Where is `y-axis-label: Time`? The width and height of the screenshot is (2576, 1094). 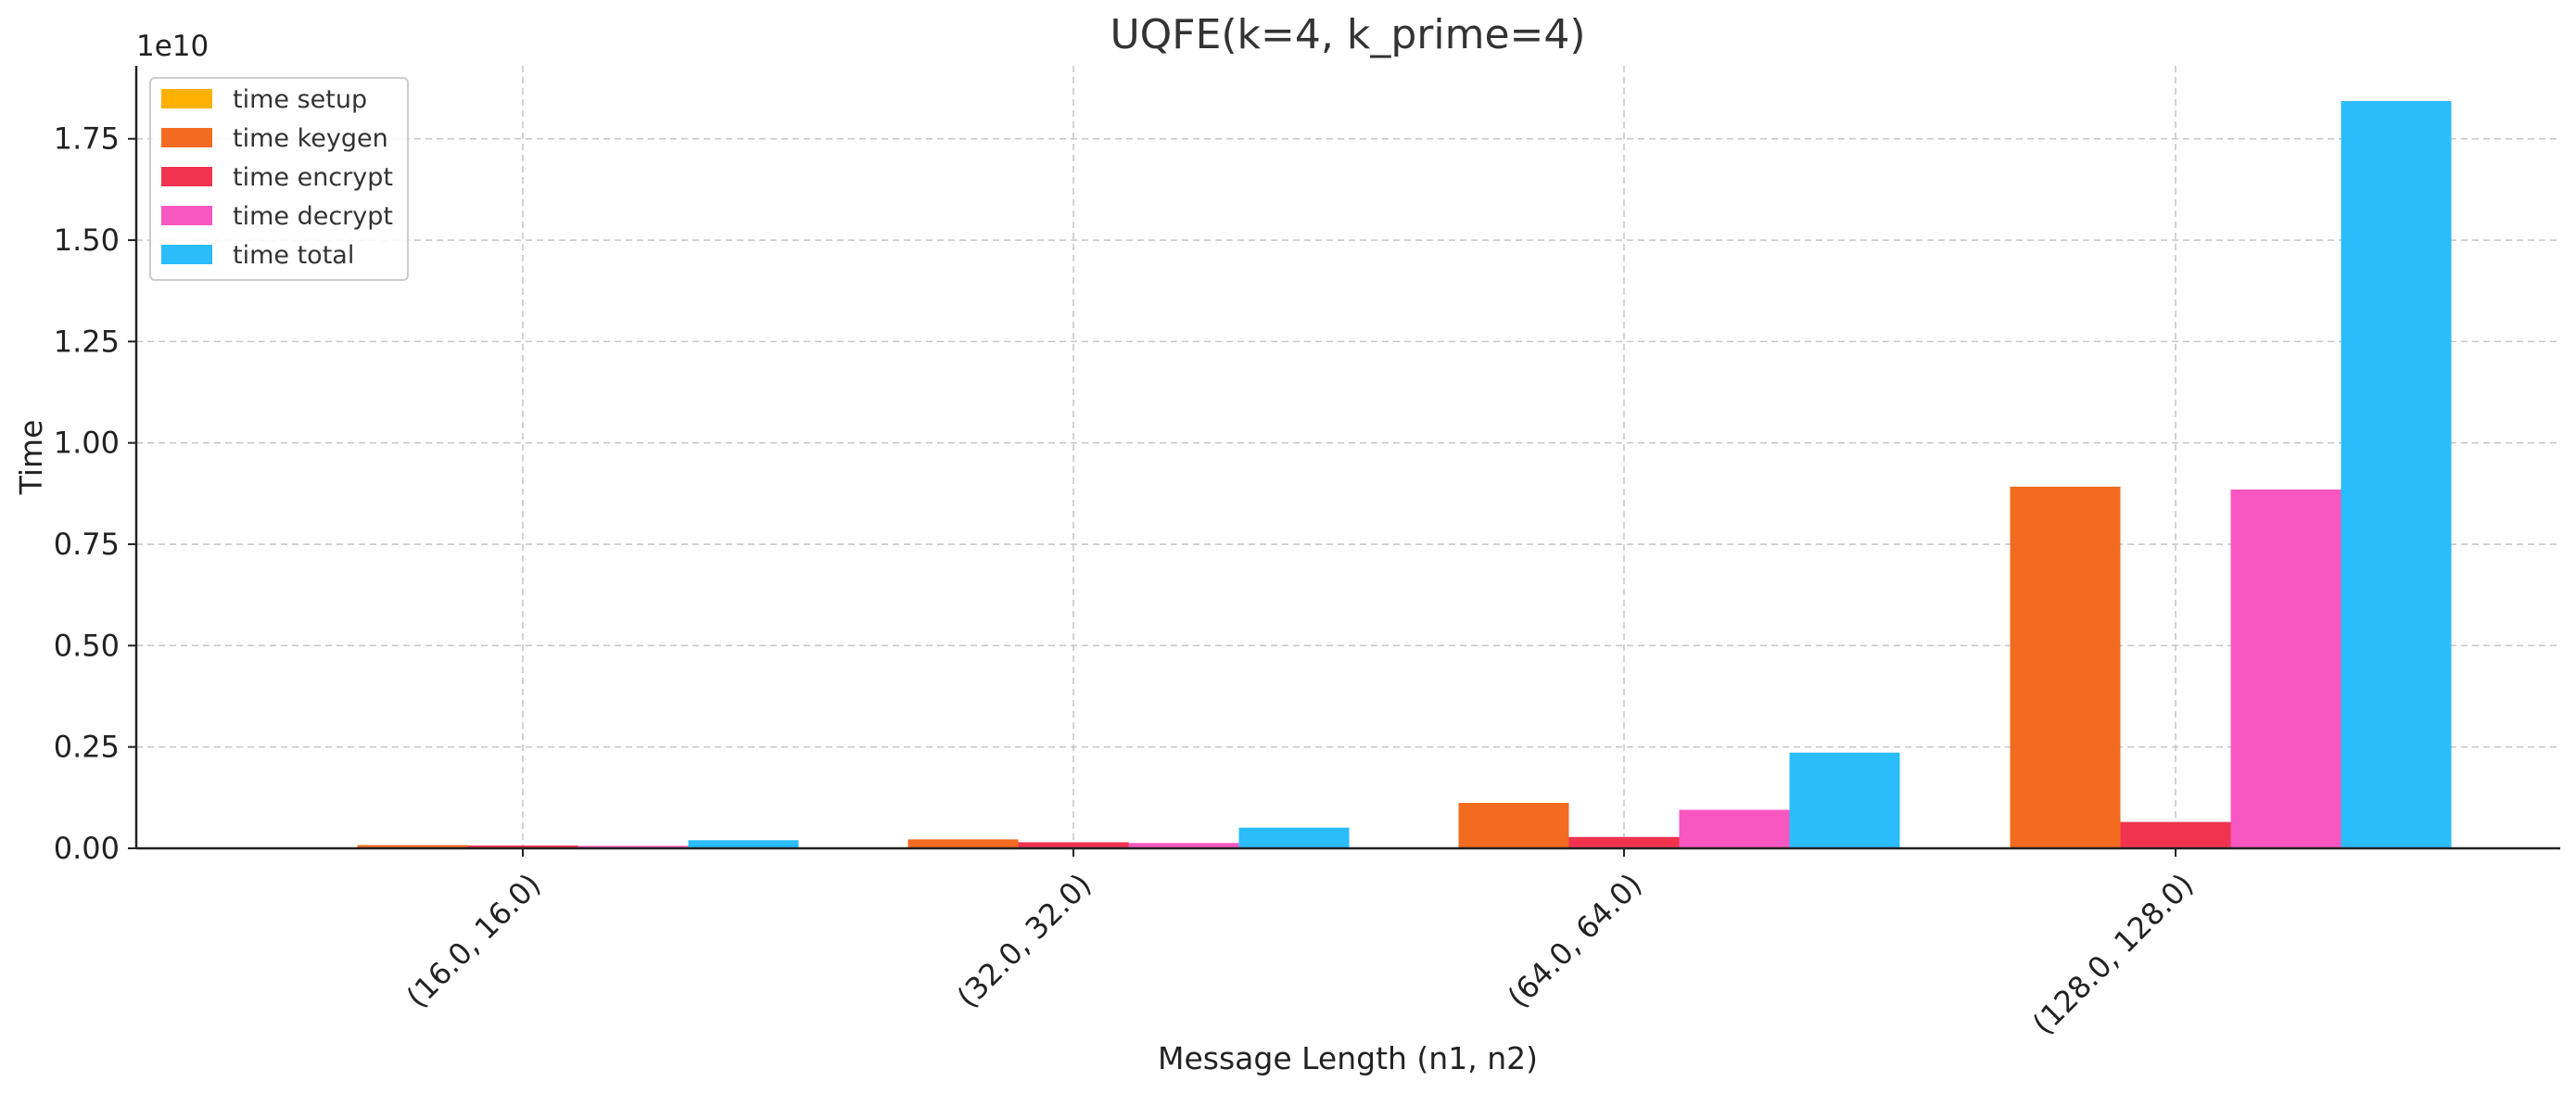
y-axis-label: Time is located at coordinates (31, 458).